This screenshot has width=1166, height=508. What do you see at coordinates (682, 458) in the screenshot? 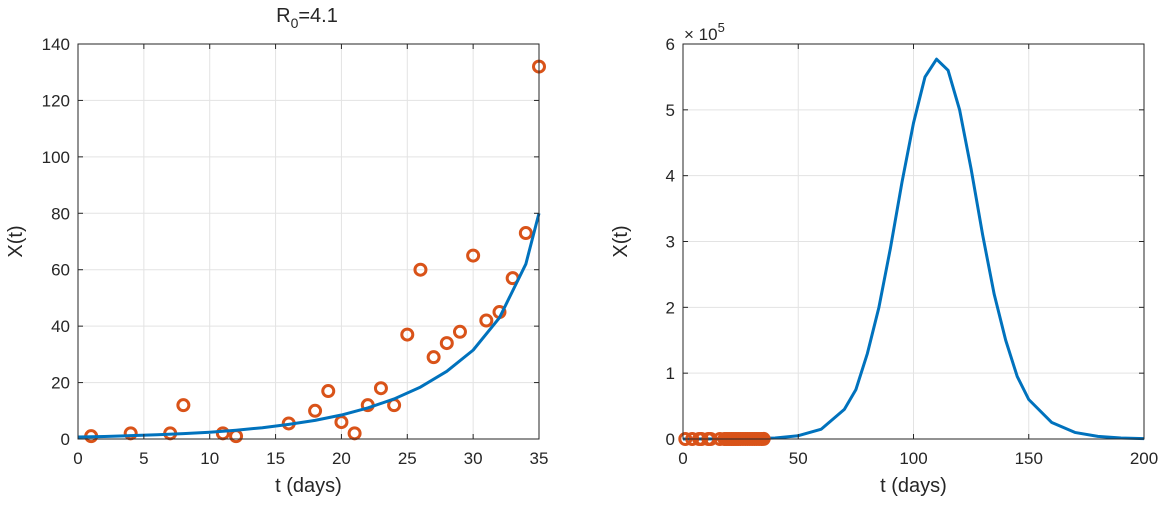
I see `right-x-tick-label: 0` at bounding box center [682, 458].